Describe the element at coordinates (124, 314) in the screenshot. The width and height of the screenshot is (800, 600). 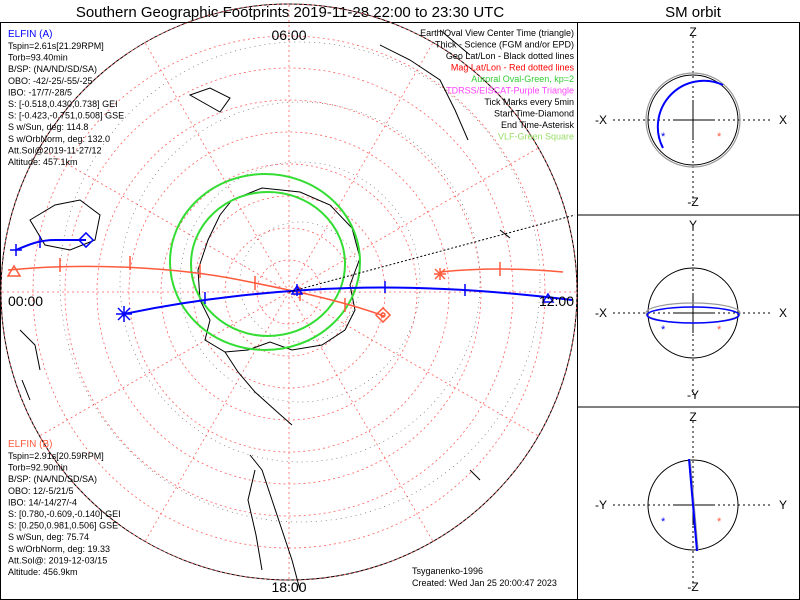
I see `elfin-a-end-asterisk` at that location.